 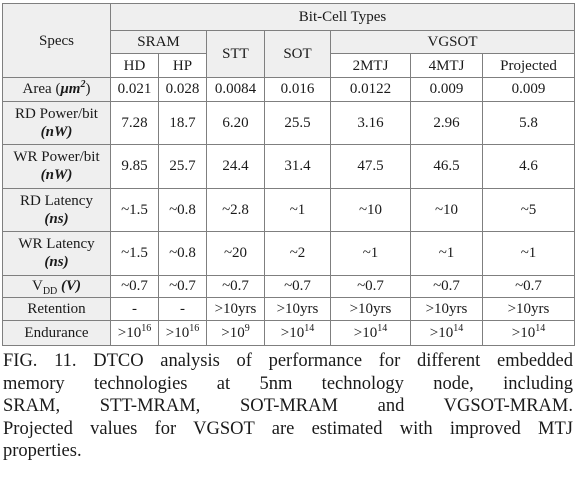 What do you see at coordinates (182, 89) in the screenshot?
I see `cell-value: 0.028` at bounding box center [182, 89].